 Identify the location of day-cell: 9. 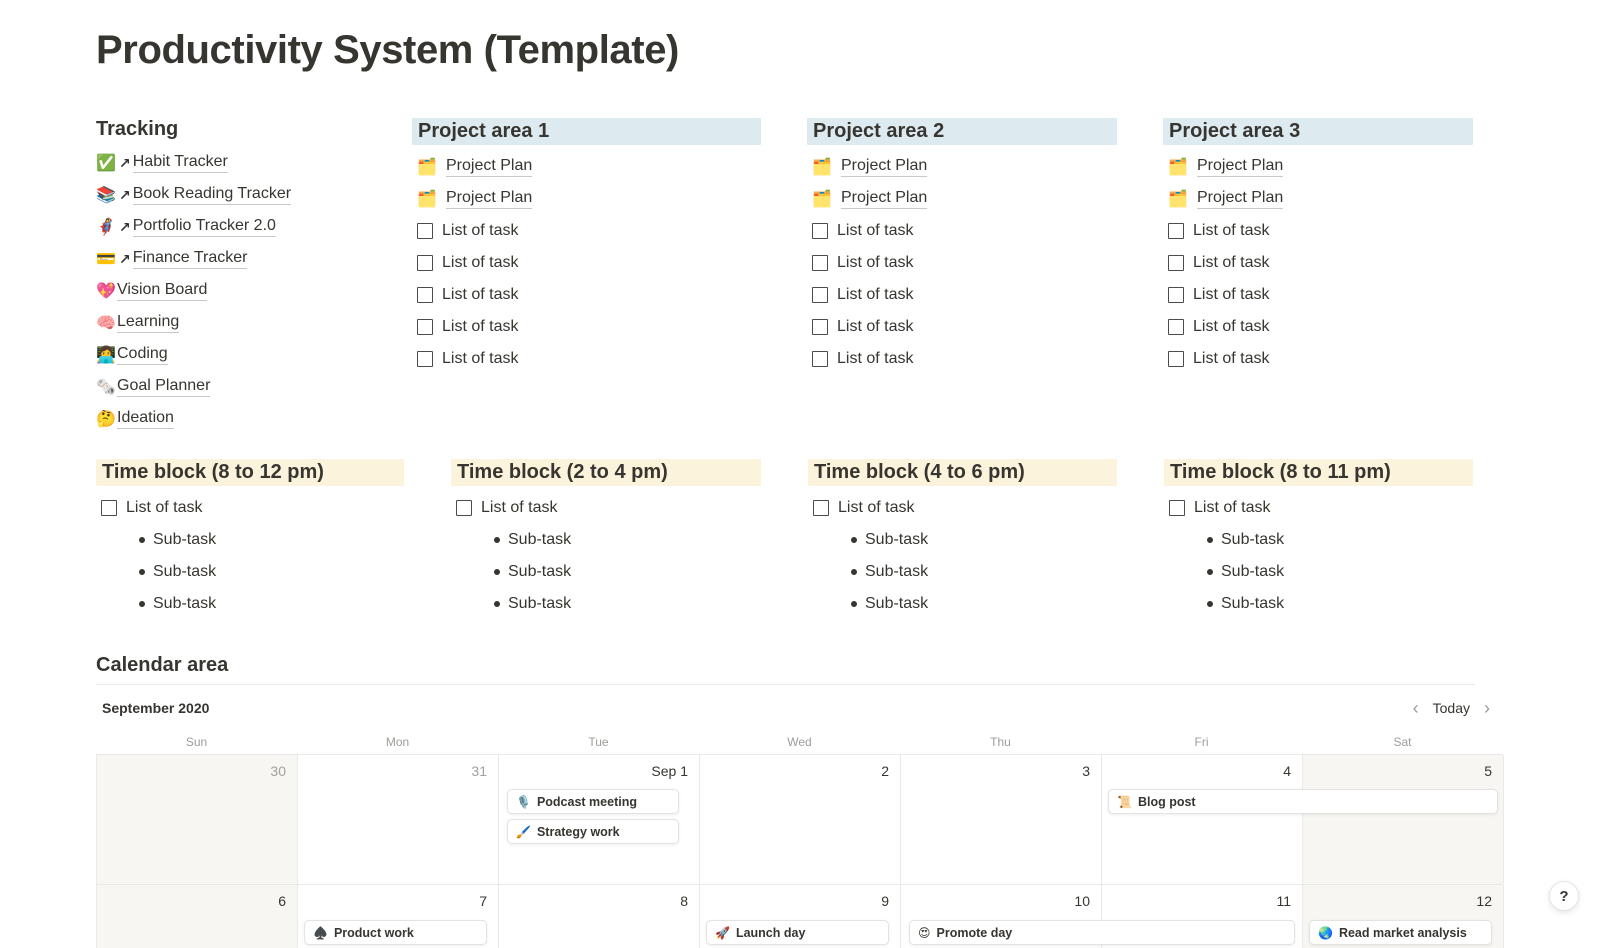
(800, 916).